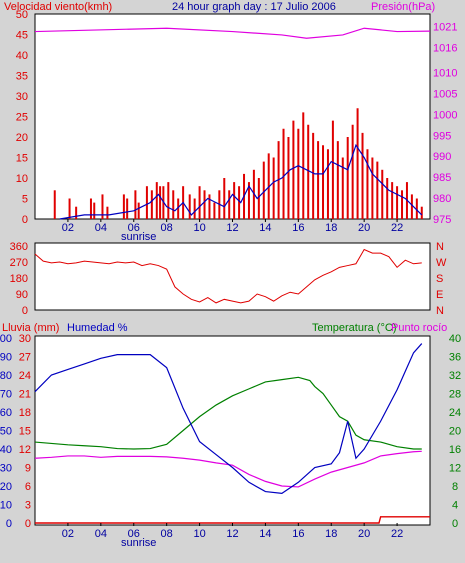 This screenshot has height=563, width=465. What do you see at coordinates (22, 118) in the screenshot?
I see `wind-tick-label: 25` at bounding box center [22, 118].